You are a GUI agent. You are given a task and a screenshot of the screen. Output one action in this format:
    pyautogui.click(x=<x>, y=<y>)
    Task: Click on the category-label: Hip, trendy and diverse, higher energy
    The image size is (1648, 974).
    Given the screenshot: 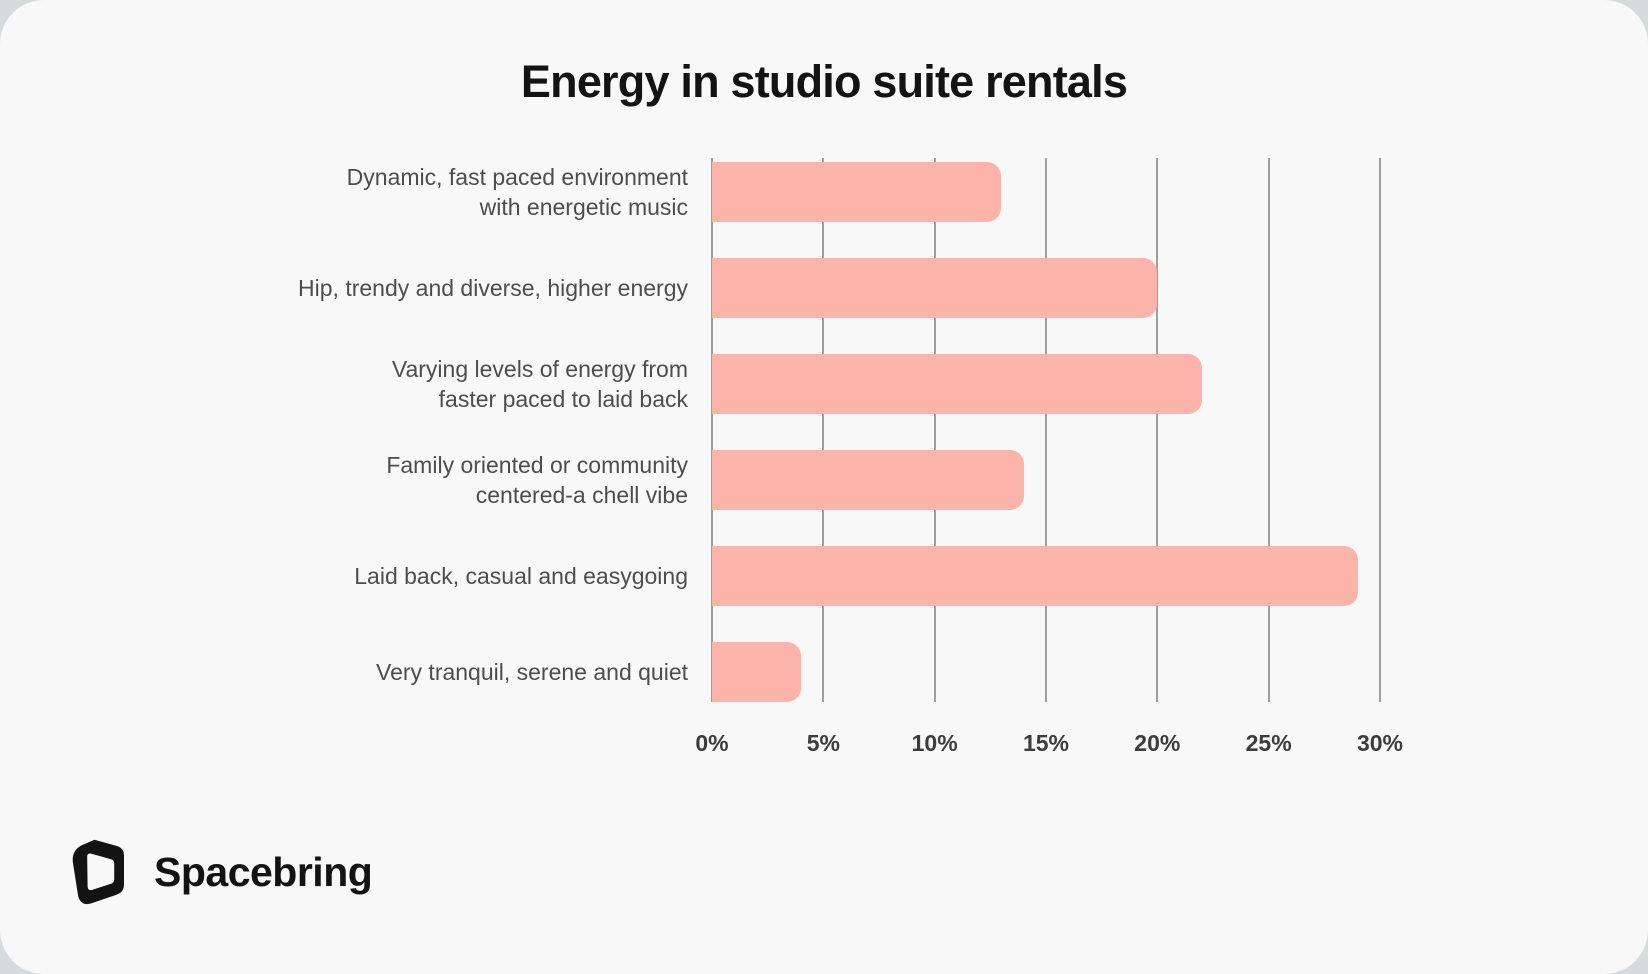 What is the action you would take?
    pyautogui.click(x=493, y=288)
    